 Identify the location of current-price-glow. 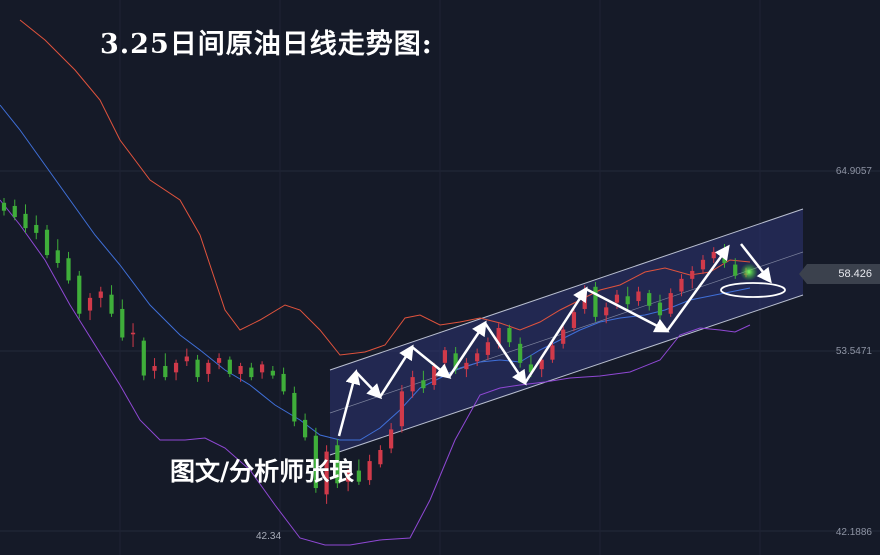
(749, 272).